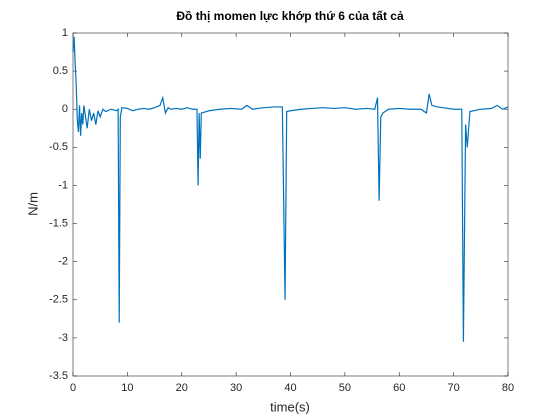 This screenshot has width=560, height=420. Describe the element at coordinates (63, 338) in the screenshot. I see `y-tick-label: -3` at that location.